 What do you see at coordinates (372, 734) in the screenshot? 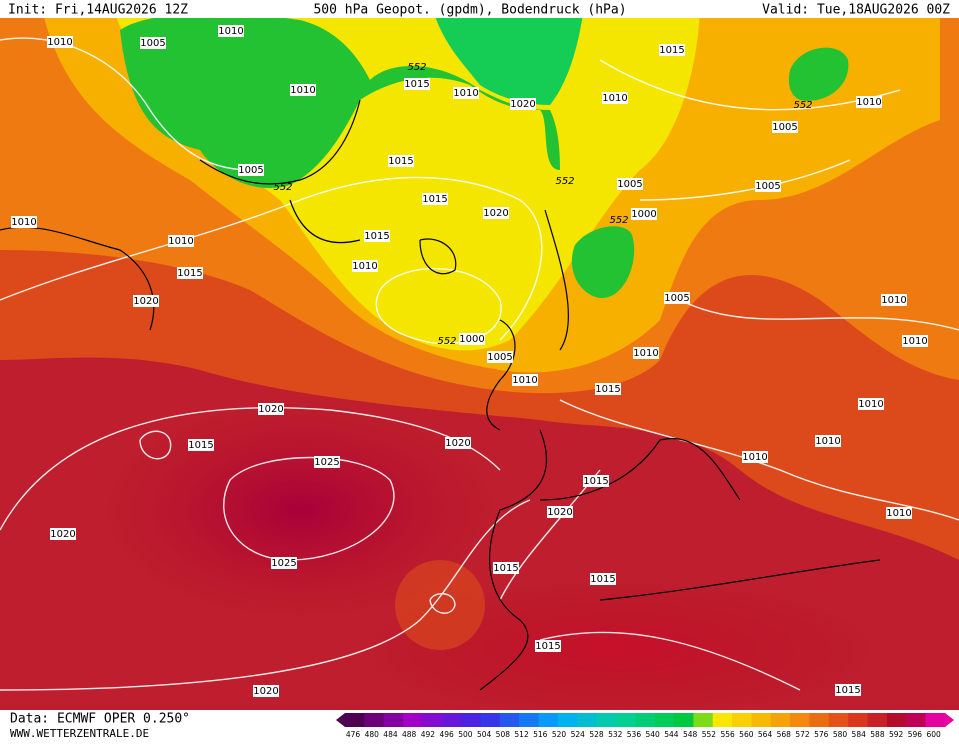
I see `colorbar-label: 480` at bounding box center [372, 734].